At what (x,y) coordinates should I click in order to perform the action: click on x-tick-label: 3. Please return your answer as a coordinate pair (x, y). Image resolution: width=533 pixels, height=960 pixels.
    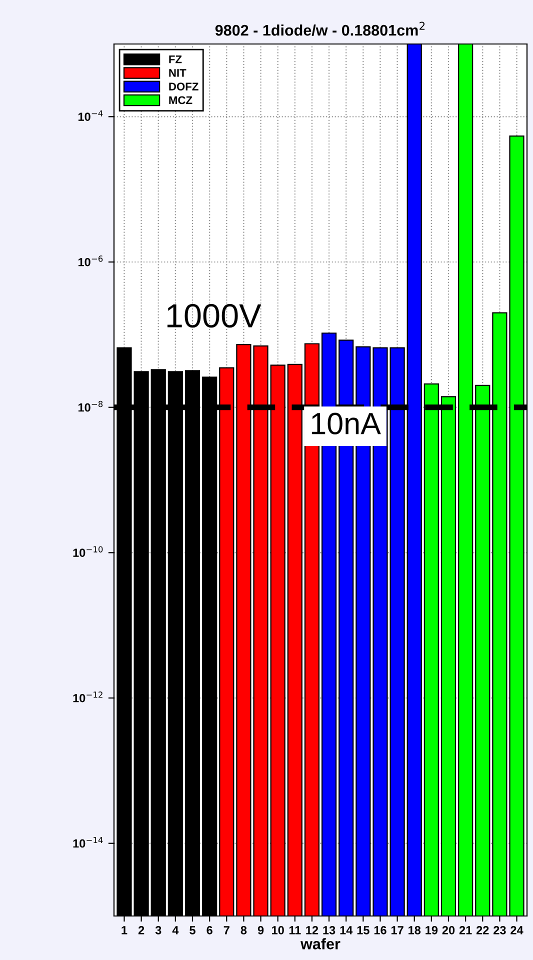
    Looking at the image, I should click on (158, 930).